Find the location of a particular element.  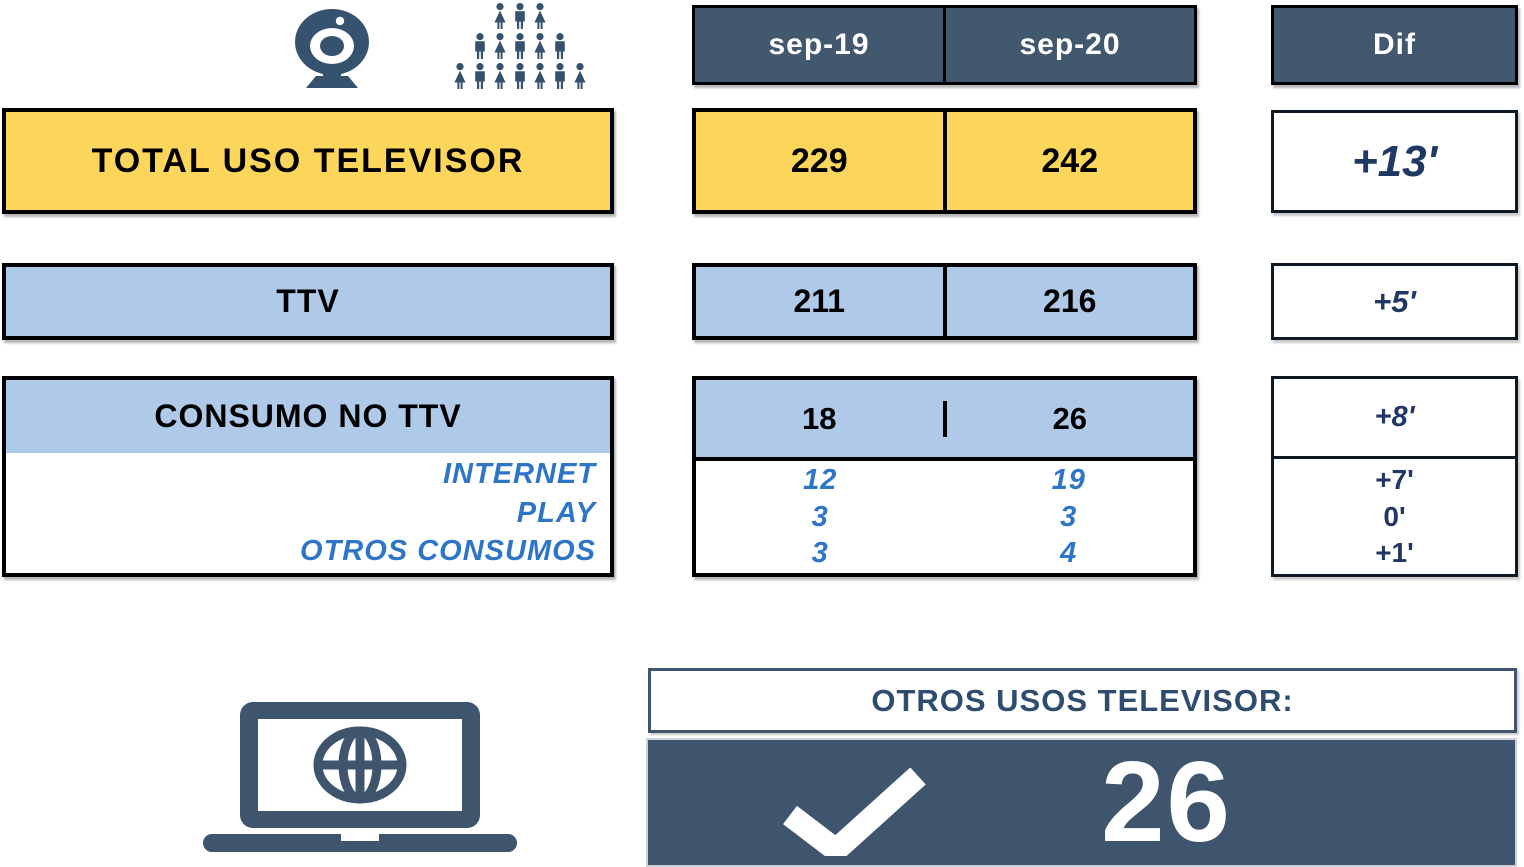

consumo-subdifs: +7' 0' +1' is located at coordinates (1394, 516).